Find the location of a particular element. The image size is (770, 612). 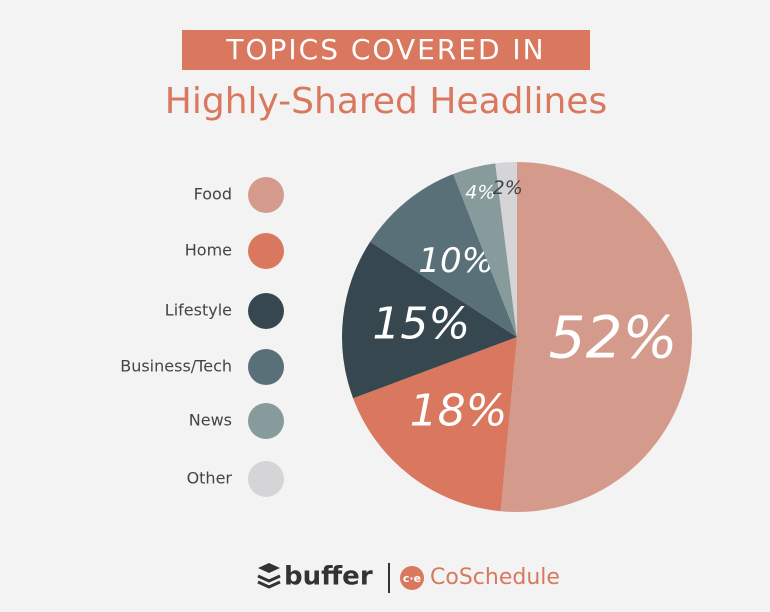

value-label: 4% is located at coordinates (480, 192).